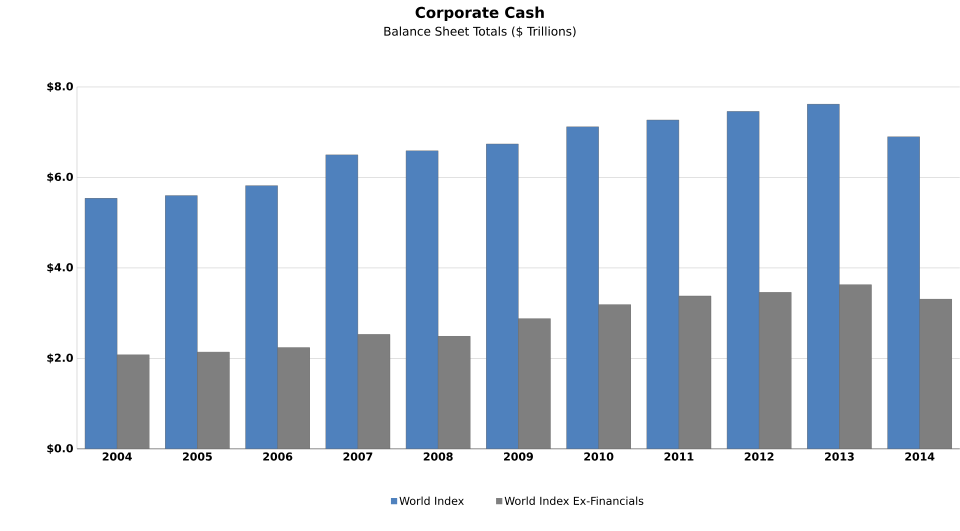 This screenshot has width=960, height=531. Describe the element at coordinates (759, 456) in the screenshot. I see `x-tick-label: 2012` at that location.